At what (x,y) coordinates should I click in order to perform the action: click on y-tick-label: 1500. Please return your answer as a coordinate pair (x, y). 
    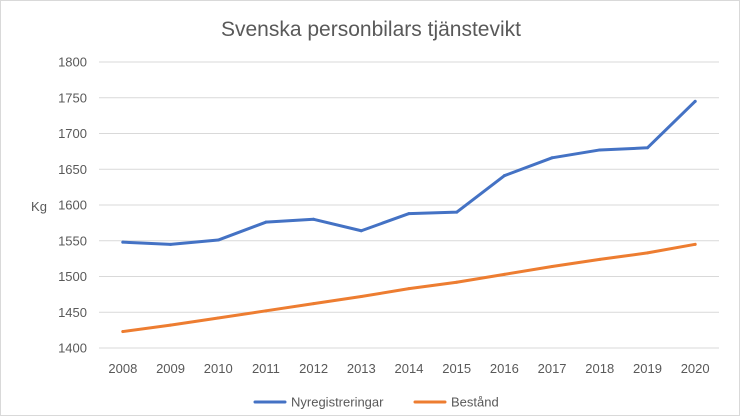
    Looking at the image, I should click on (72, 276).